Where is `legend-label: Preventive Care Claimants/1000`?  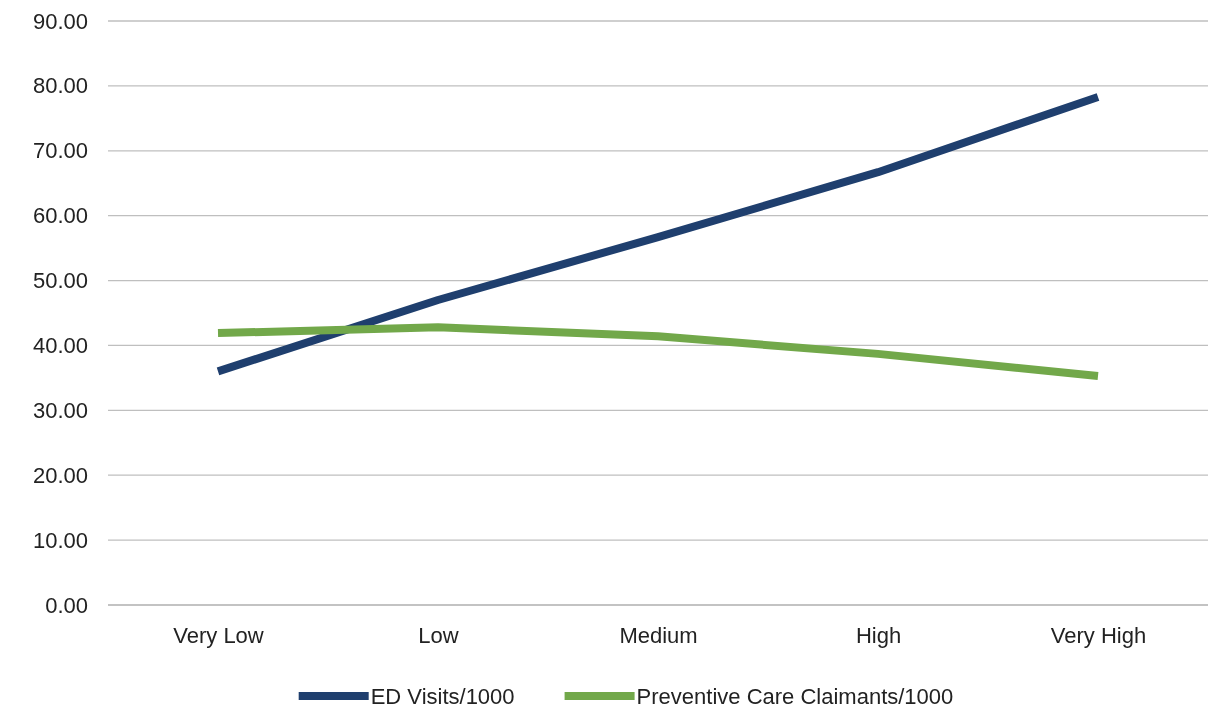 legend-label: Preventive Care Claimants/1000 is located at coordinates (795, 696).